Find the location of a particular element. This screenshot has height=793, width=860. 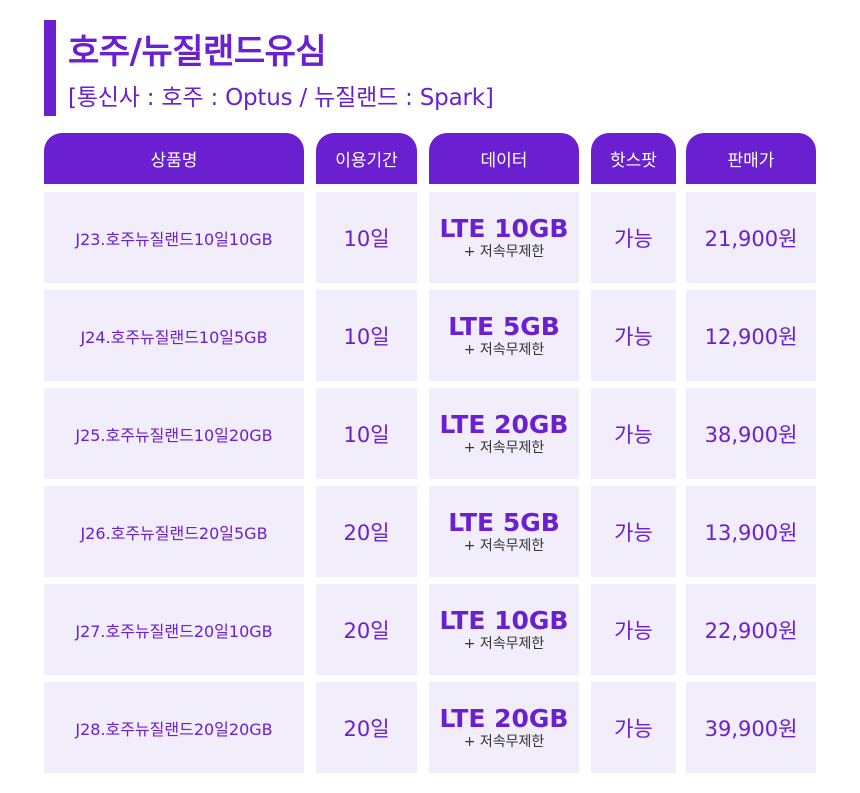

name-text: J28.호주뉴질랜드20일20GB is located at coordinates (174, 729).